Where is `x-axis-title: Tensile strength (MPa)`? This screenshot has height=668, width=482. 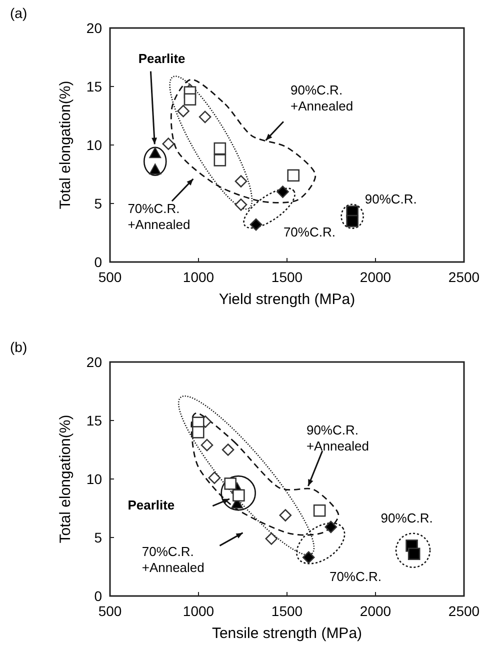 x-axis-title: Tensile strength (MPa) is located at coordinates (287, 633).